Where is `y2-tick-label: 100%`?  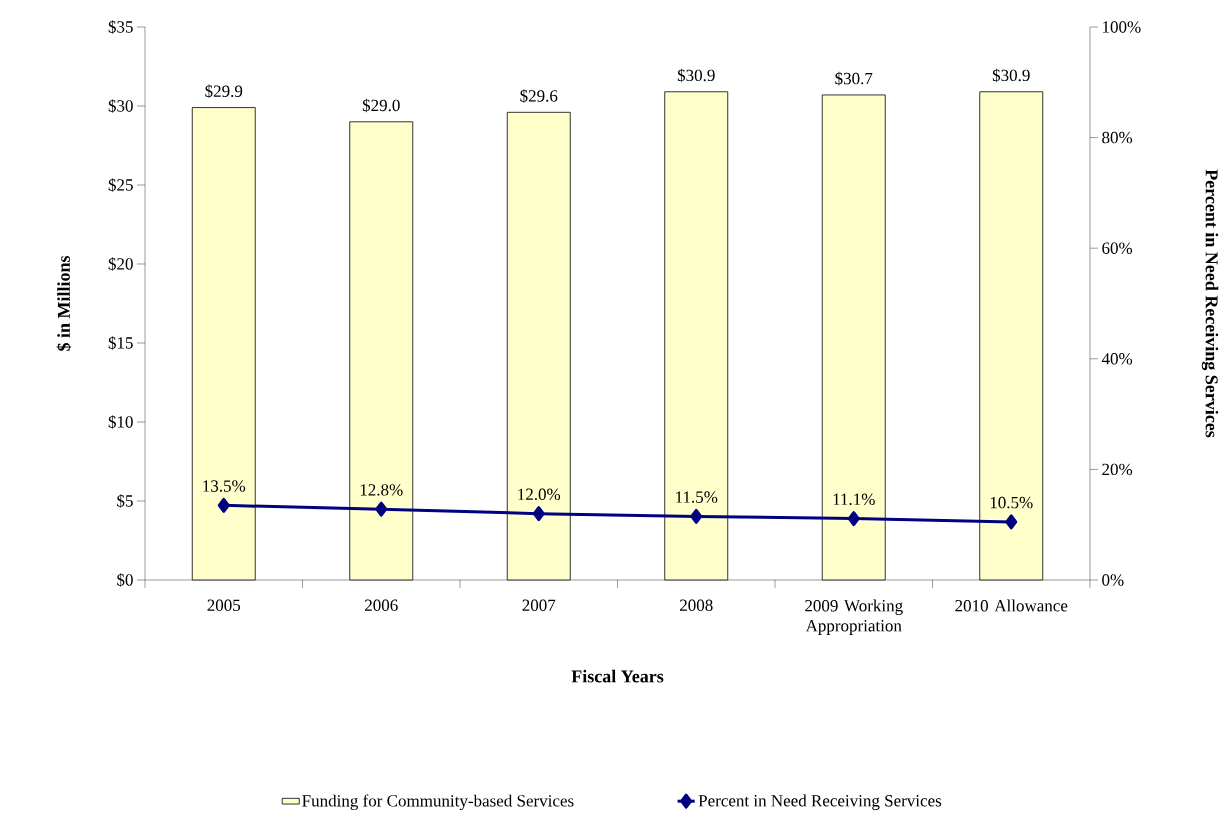 y2-tick-label: 100% is located at coordinates (1122, 27).